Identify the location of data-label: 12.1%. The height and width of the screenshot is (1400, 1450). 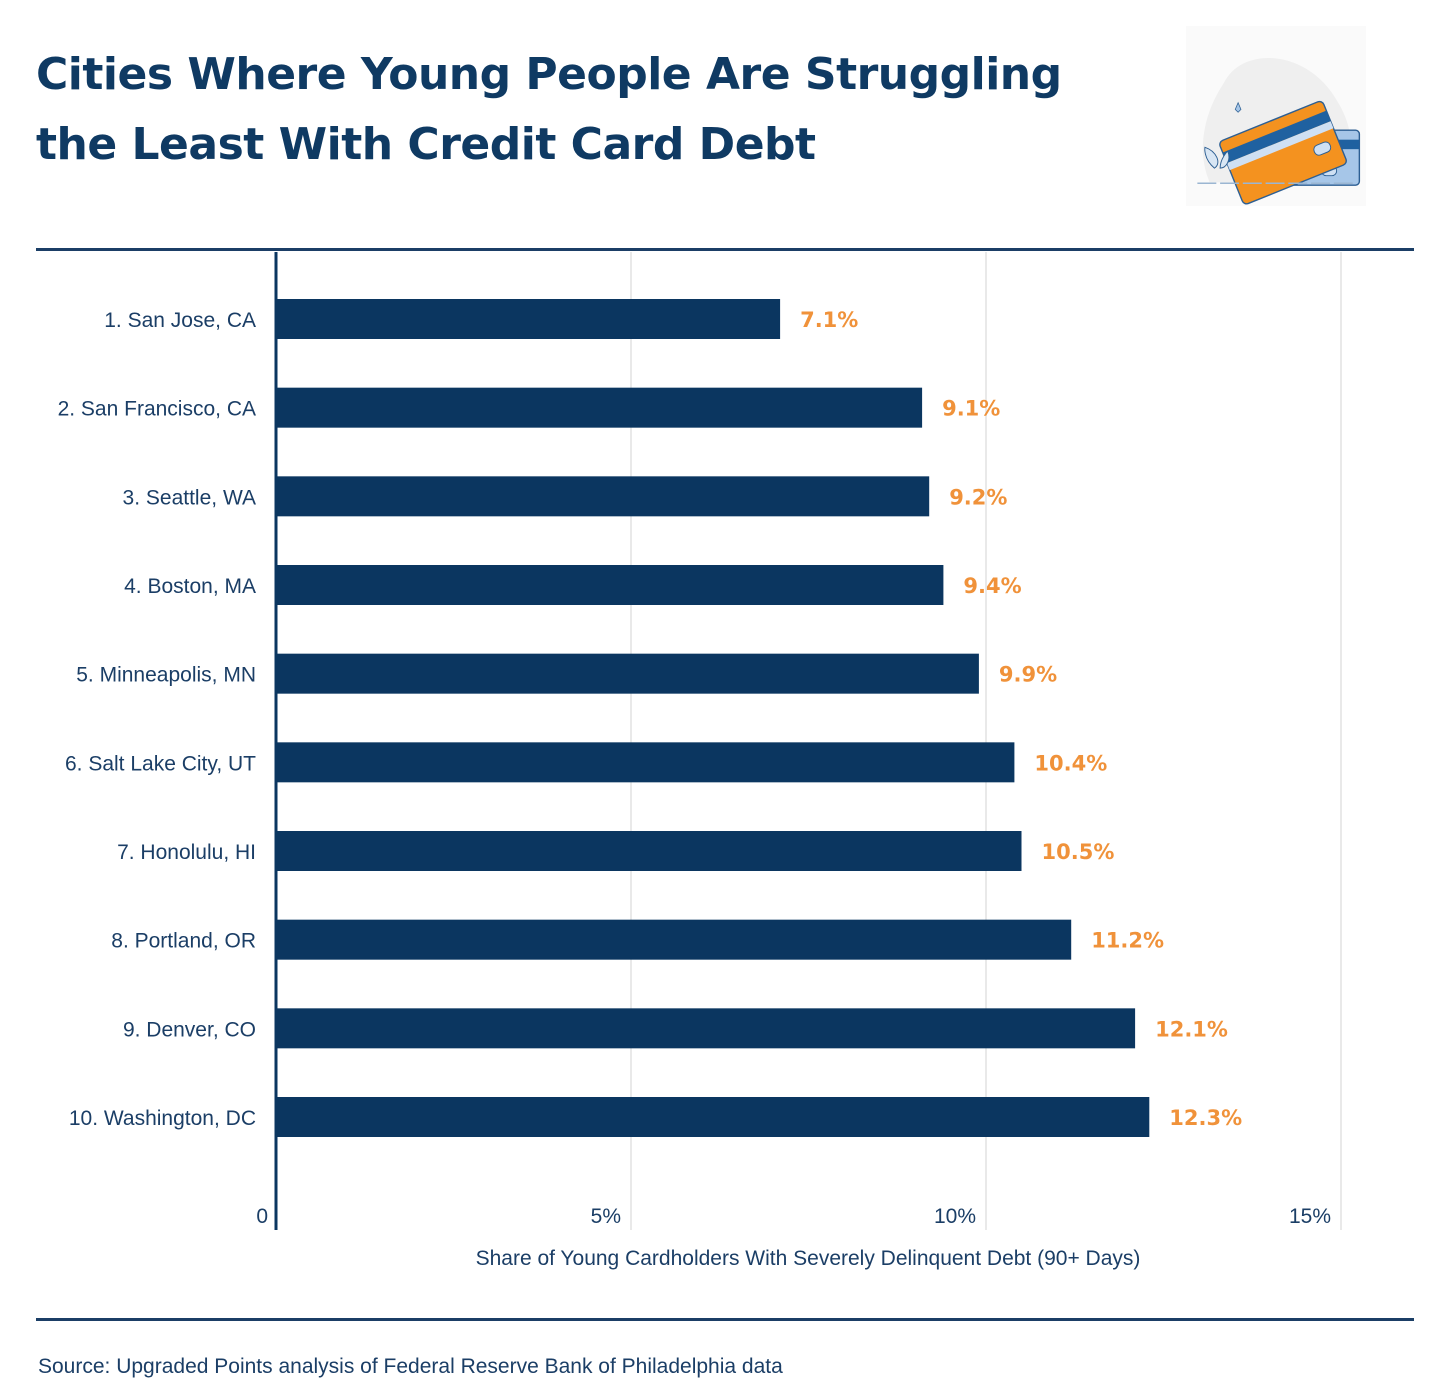
(1191, 1029).